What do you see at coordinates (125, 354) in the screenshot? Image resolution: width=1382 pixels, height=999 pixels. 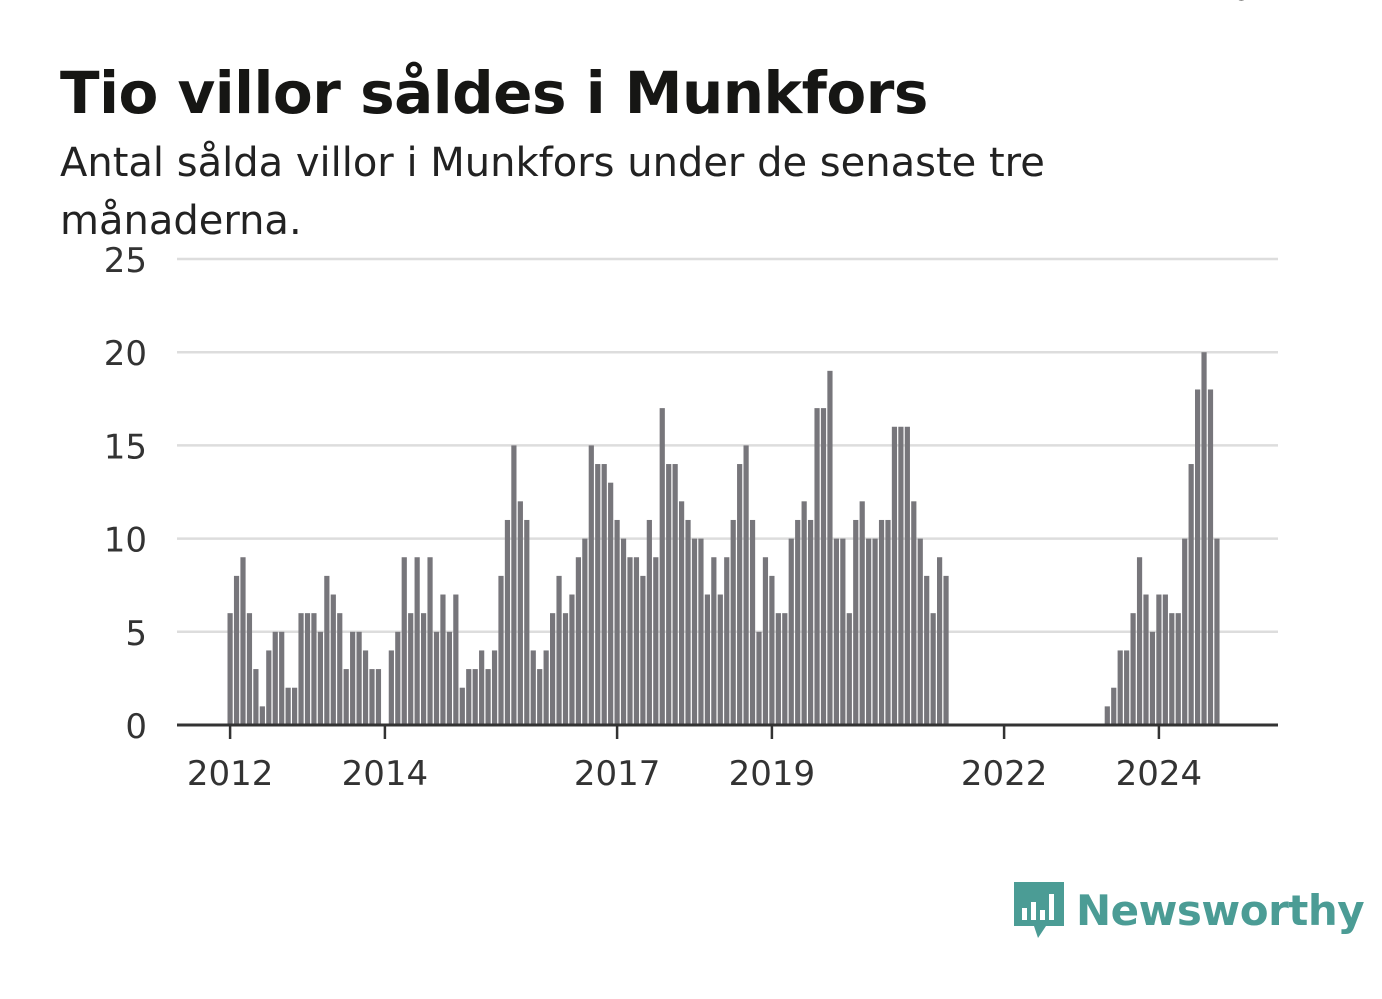 I see `y-tick-label: 20` at bounding box center [125, 354].